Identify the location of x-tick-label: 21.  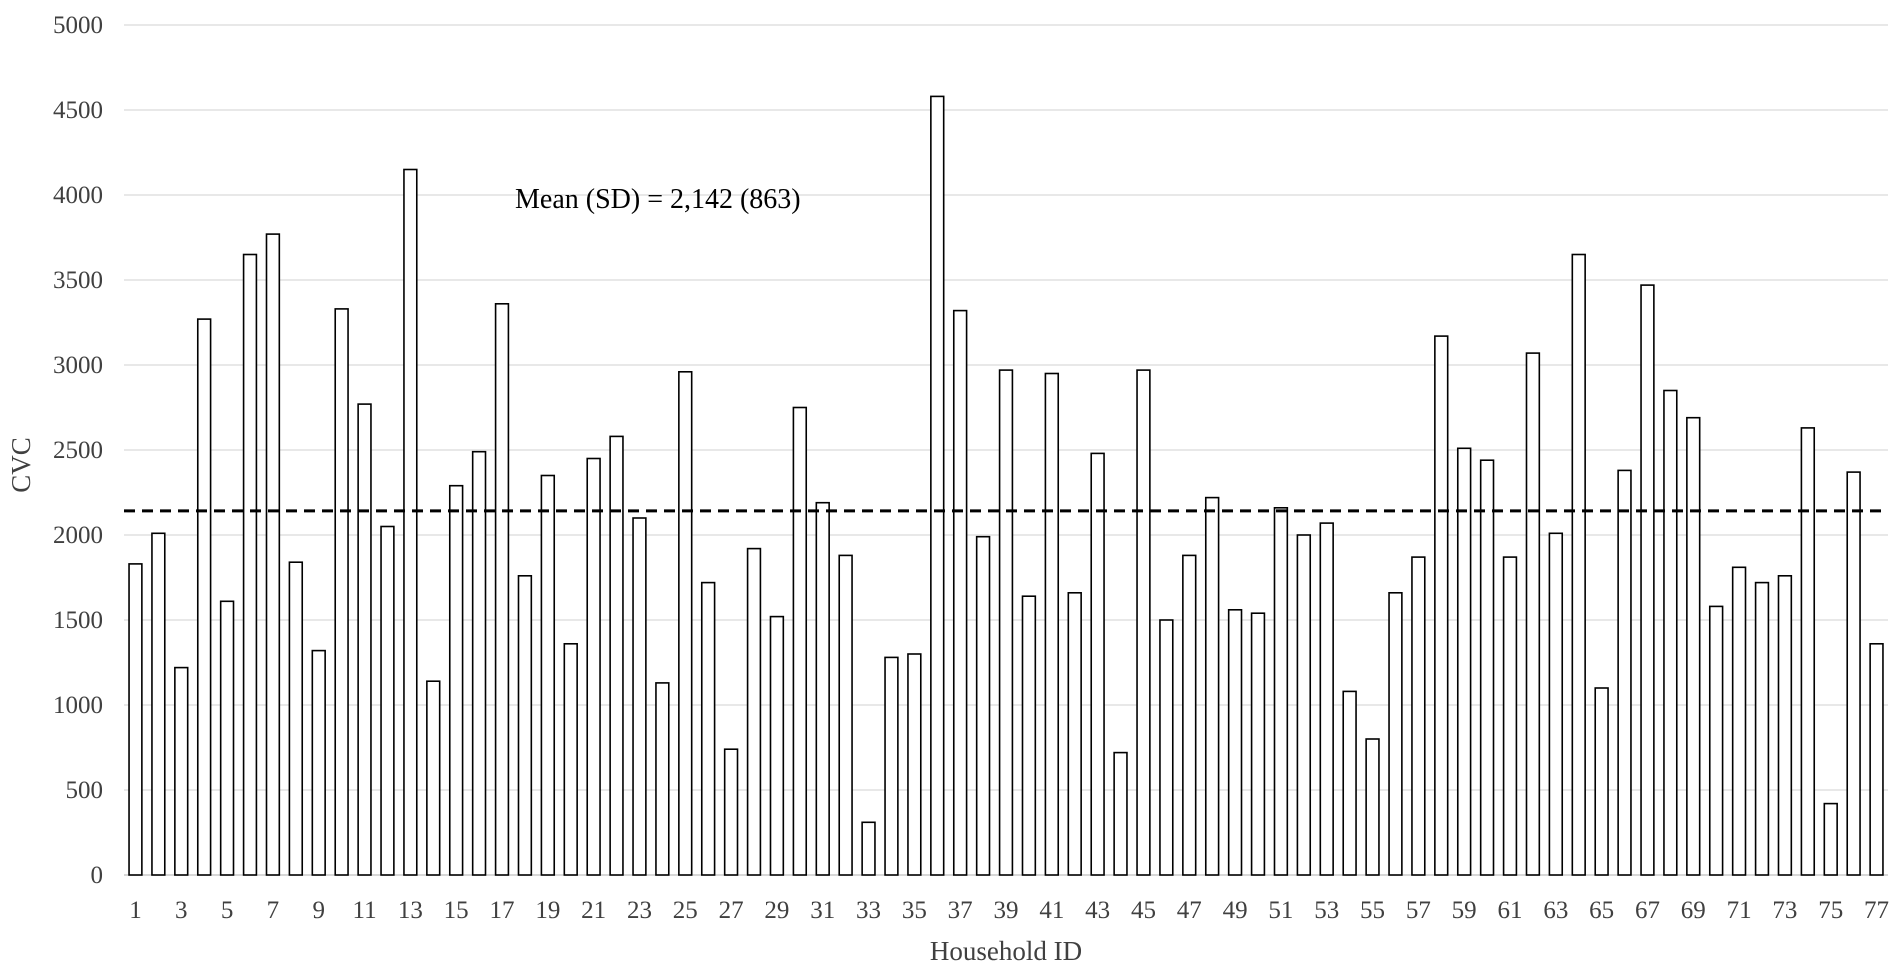
(593, 910).